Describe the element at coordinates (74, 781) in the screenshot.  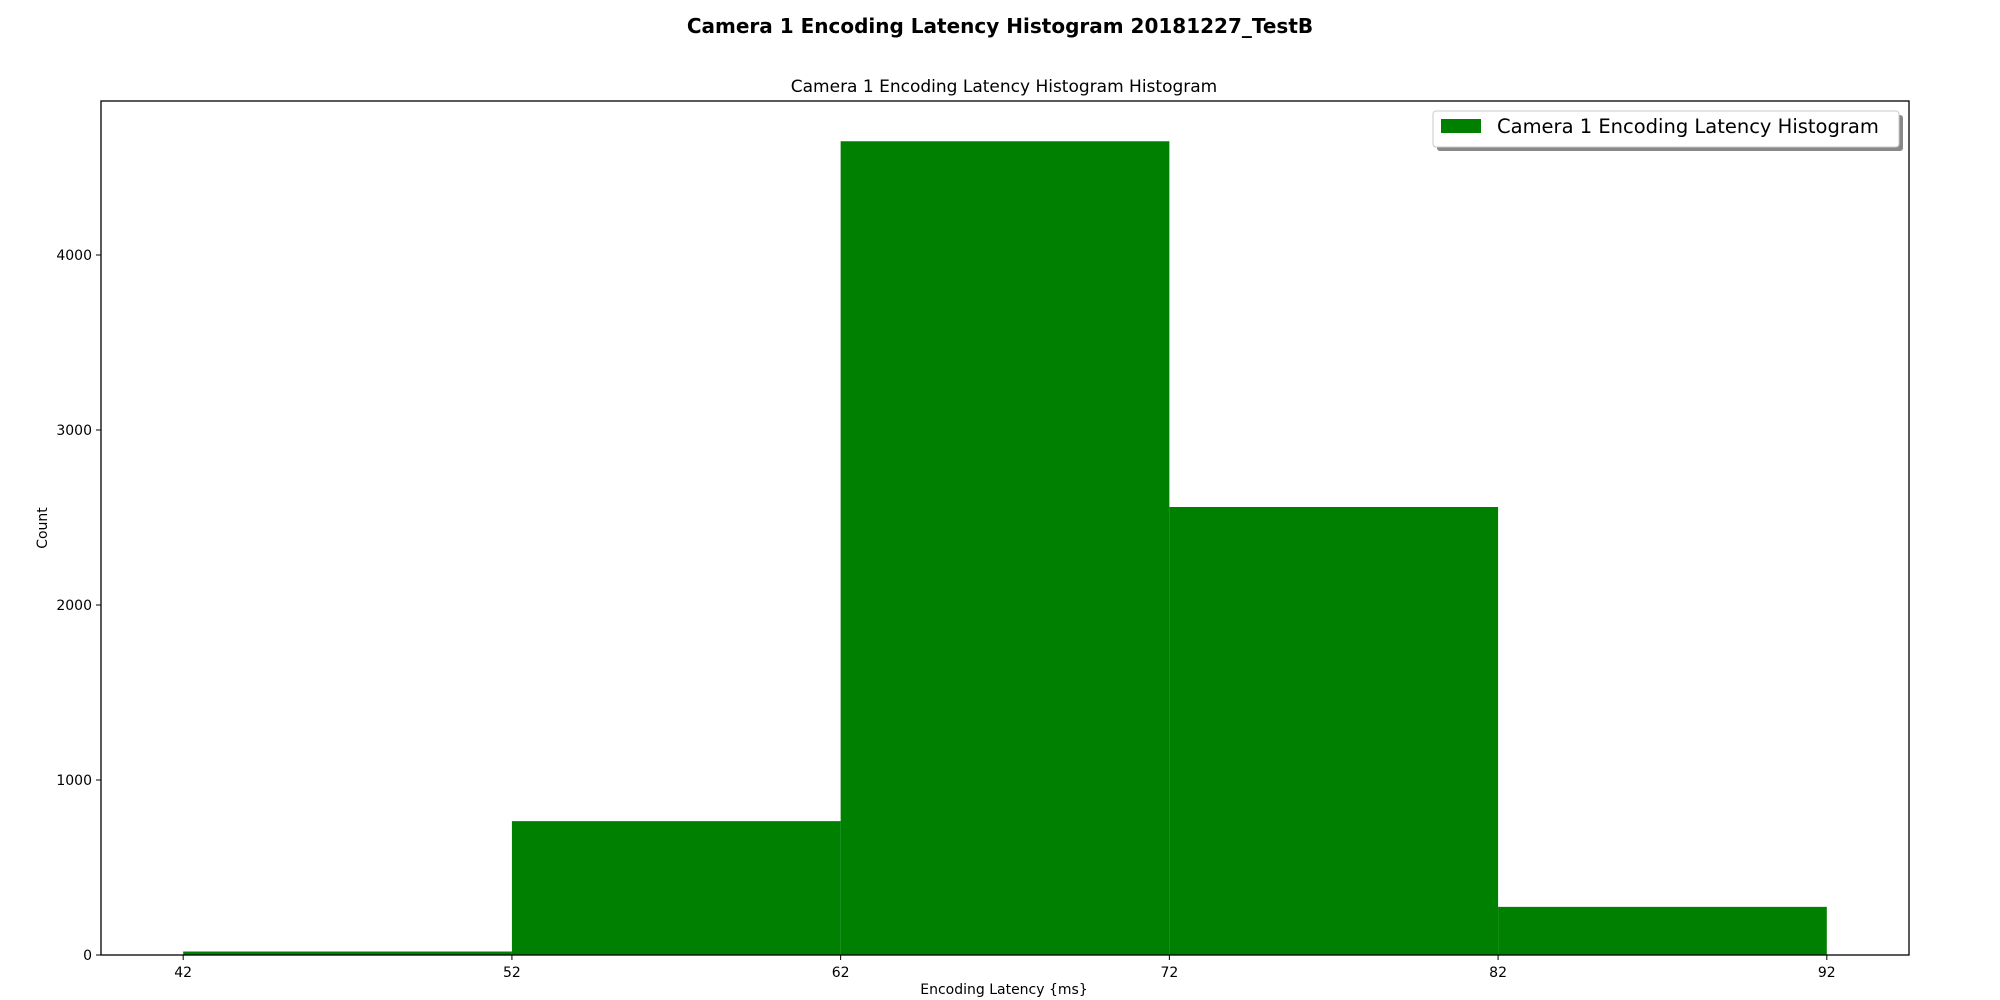
I see `y-tick-label: 1000` at that location.